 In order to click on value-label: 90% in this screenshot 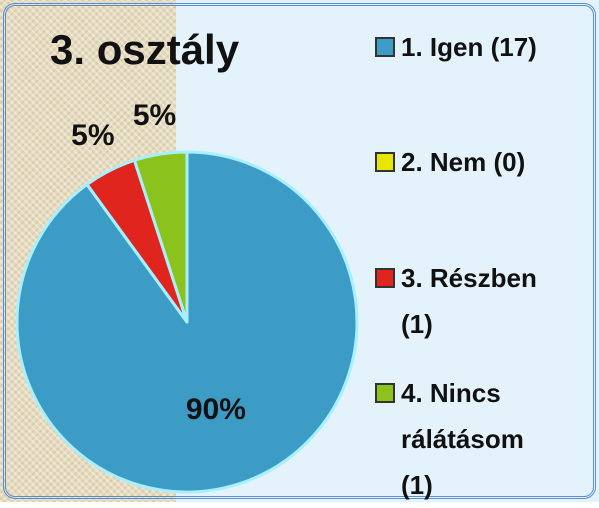, I will do `click(216, 409)`.